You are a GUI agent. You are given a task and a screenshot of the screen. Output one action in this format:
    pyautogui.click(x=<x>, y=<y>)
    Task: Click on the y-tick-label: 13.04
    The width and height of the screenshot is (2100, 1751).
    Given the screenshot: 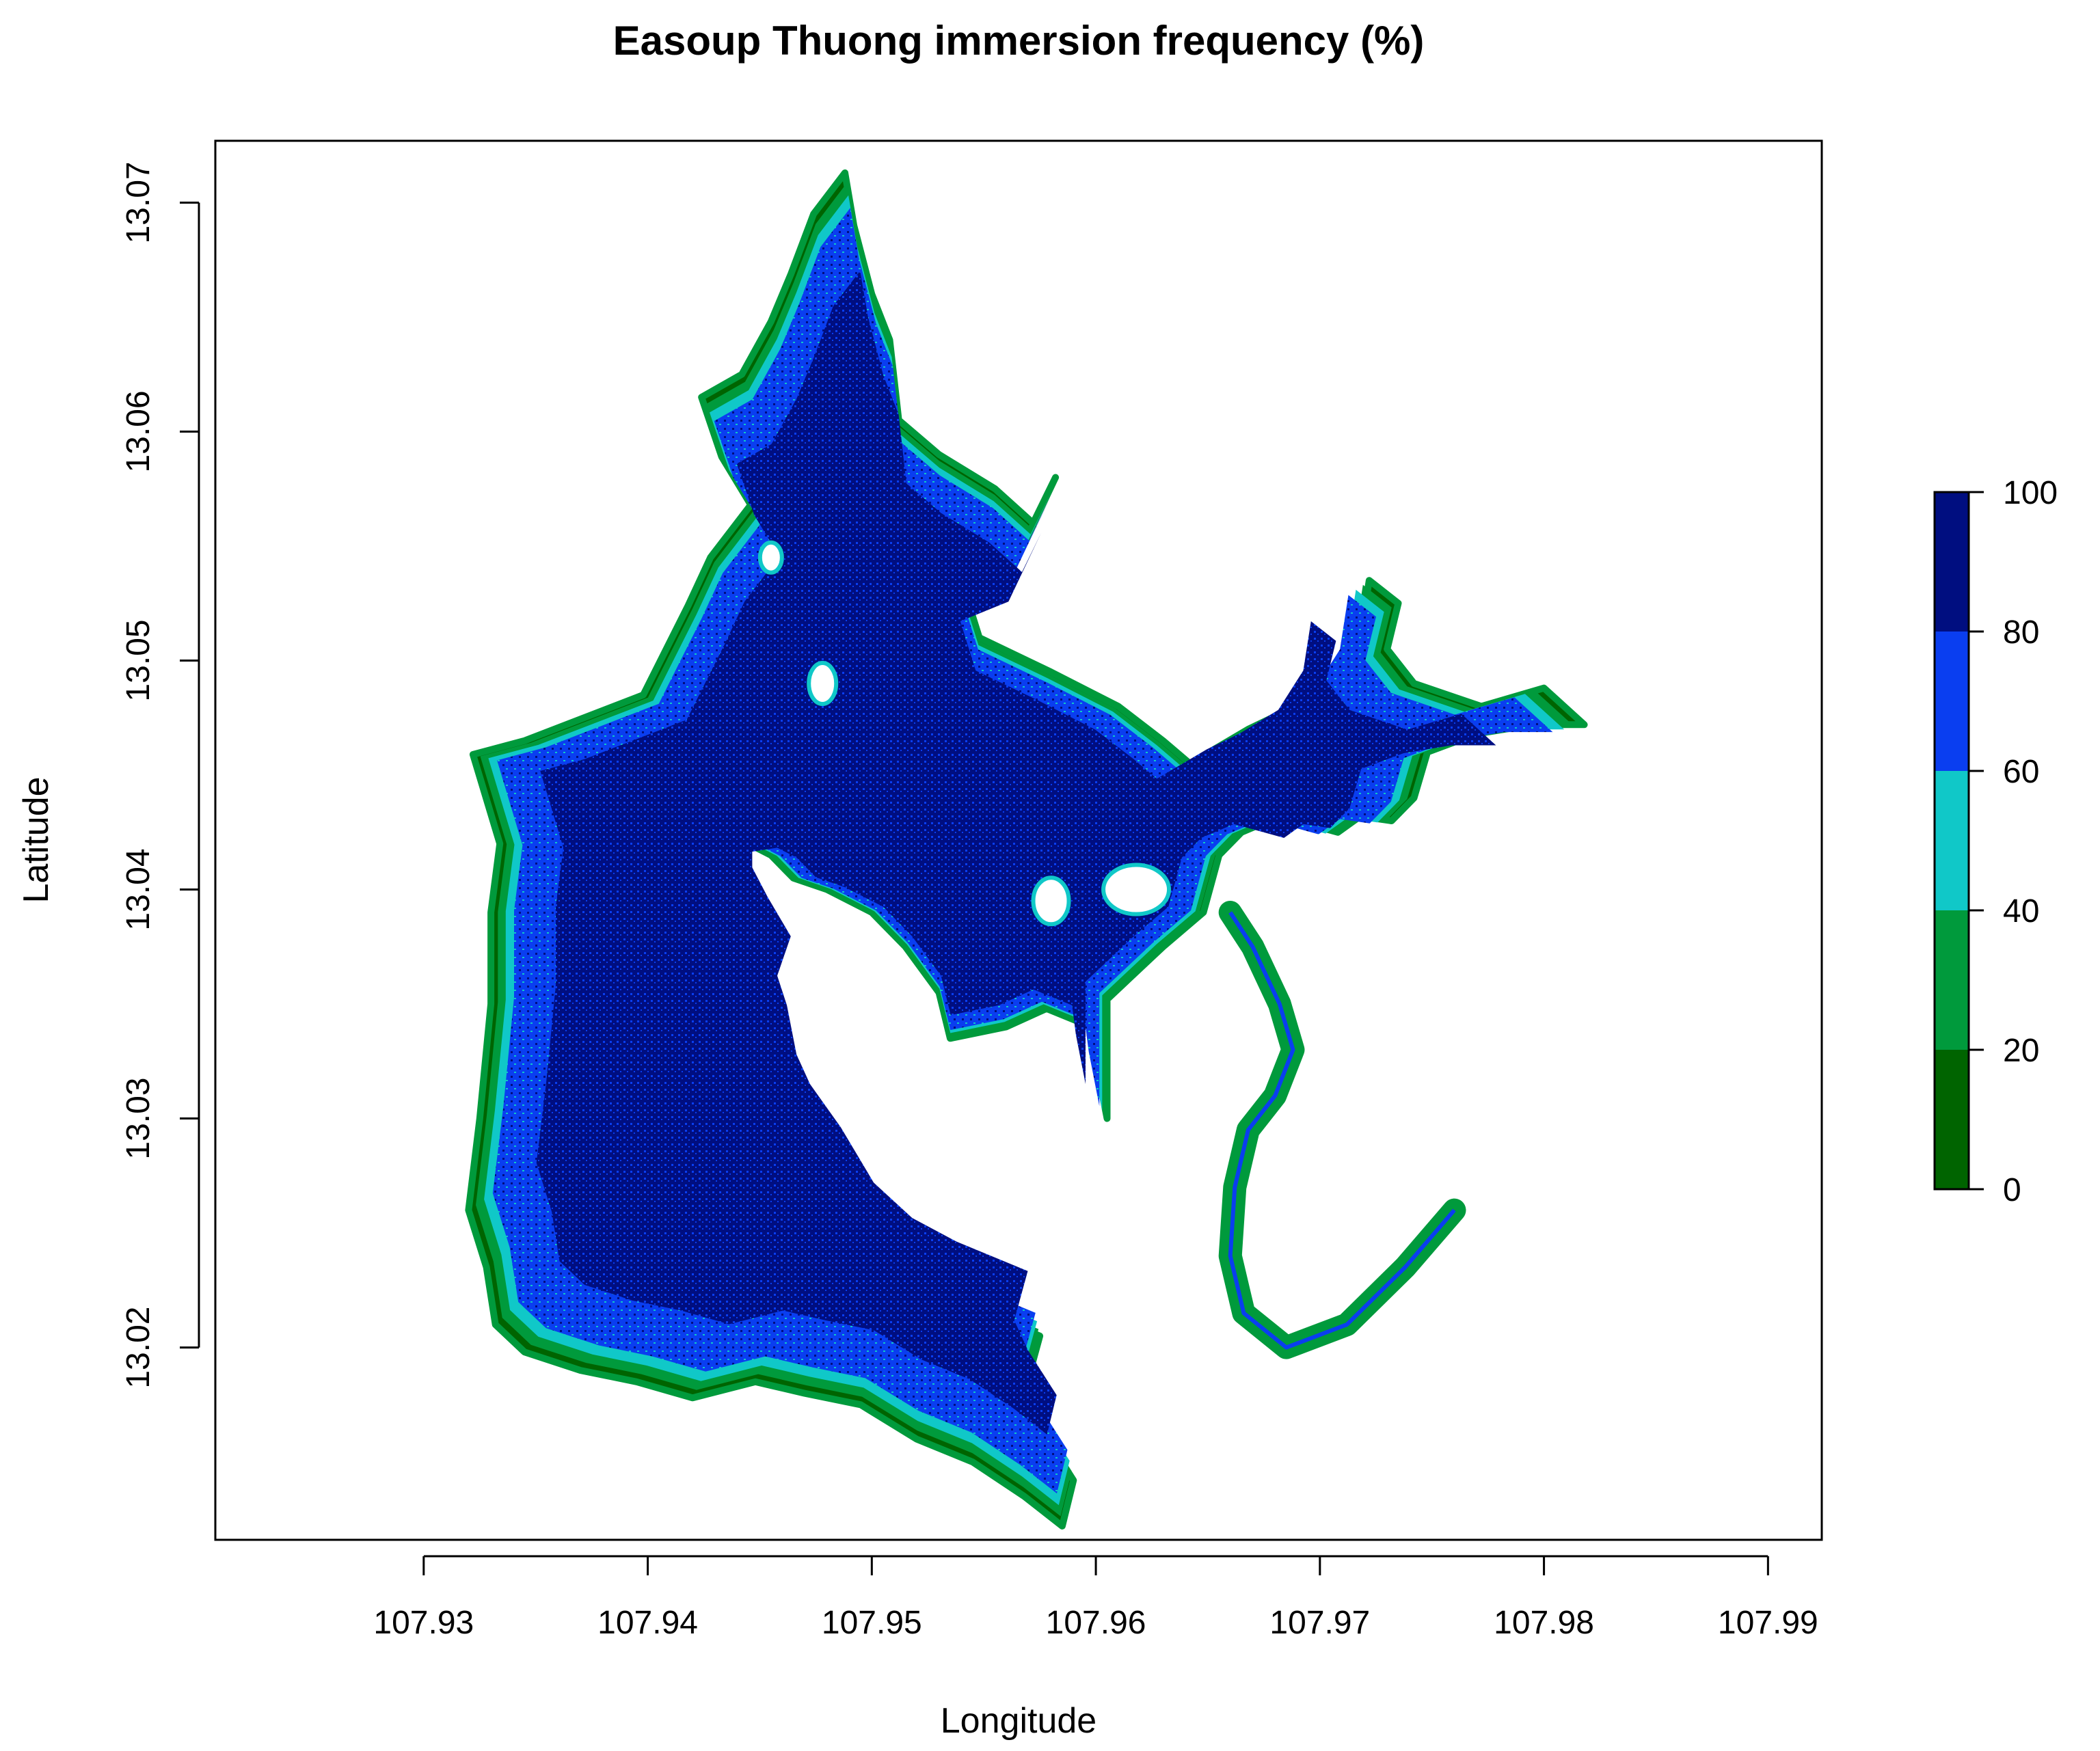 What is the action you would take?
    pyautogui.click(x=138, y=889)
    